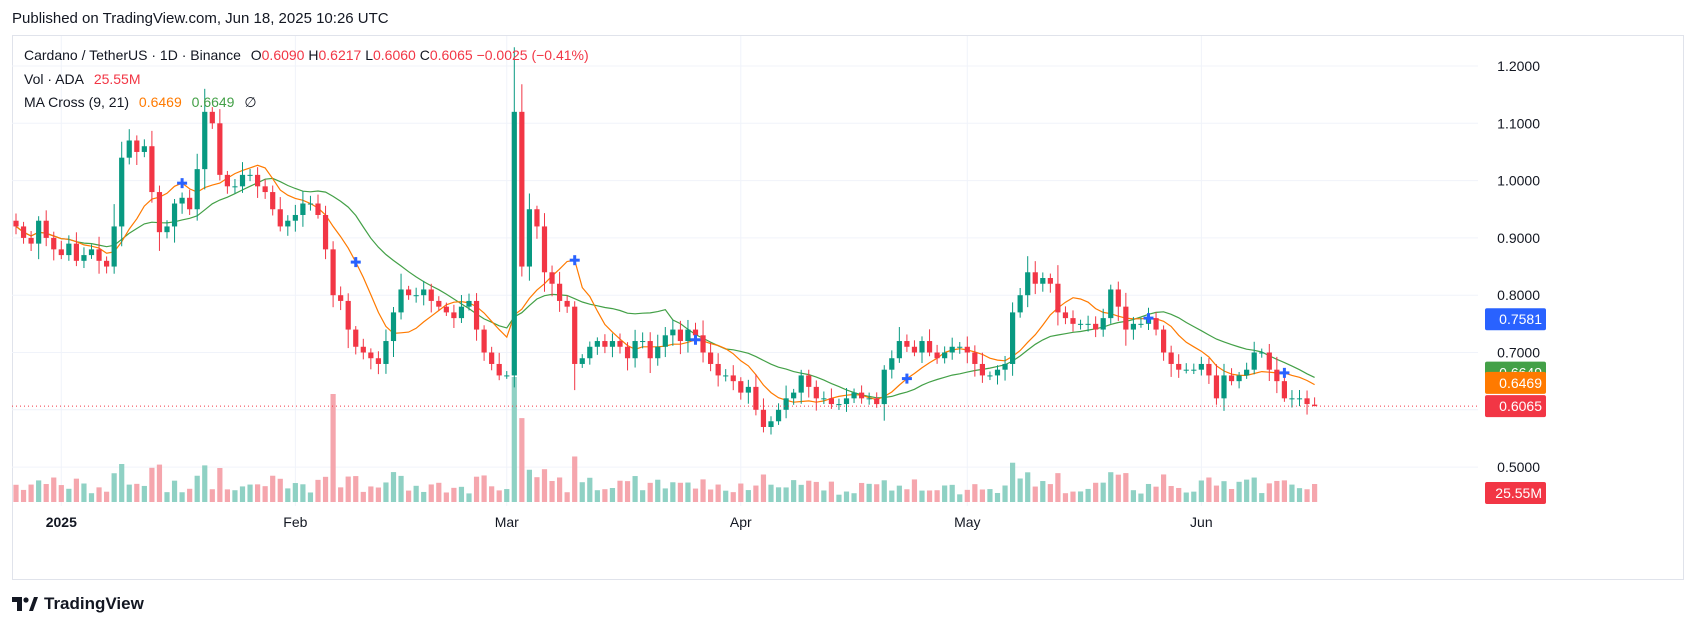  What do you see at coordinates (741, 522) in the screenshot?
I see `x-tick-label: Apr` at bounding box center [741, 522].